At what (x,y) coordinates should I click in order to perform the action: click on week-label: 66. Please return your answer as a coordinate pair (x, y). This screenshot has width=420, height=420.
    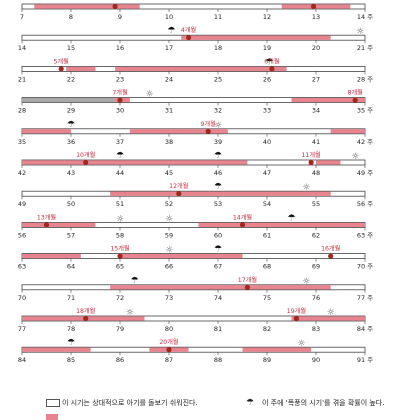
    Looking at the image, I should click on (169, 267).